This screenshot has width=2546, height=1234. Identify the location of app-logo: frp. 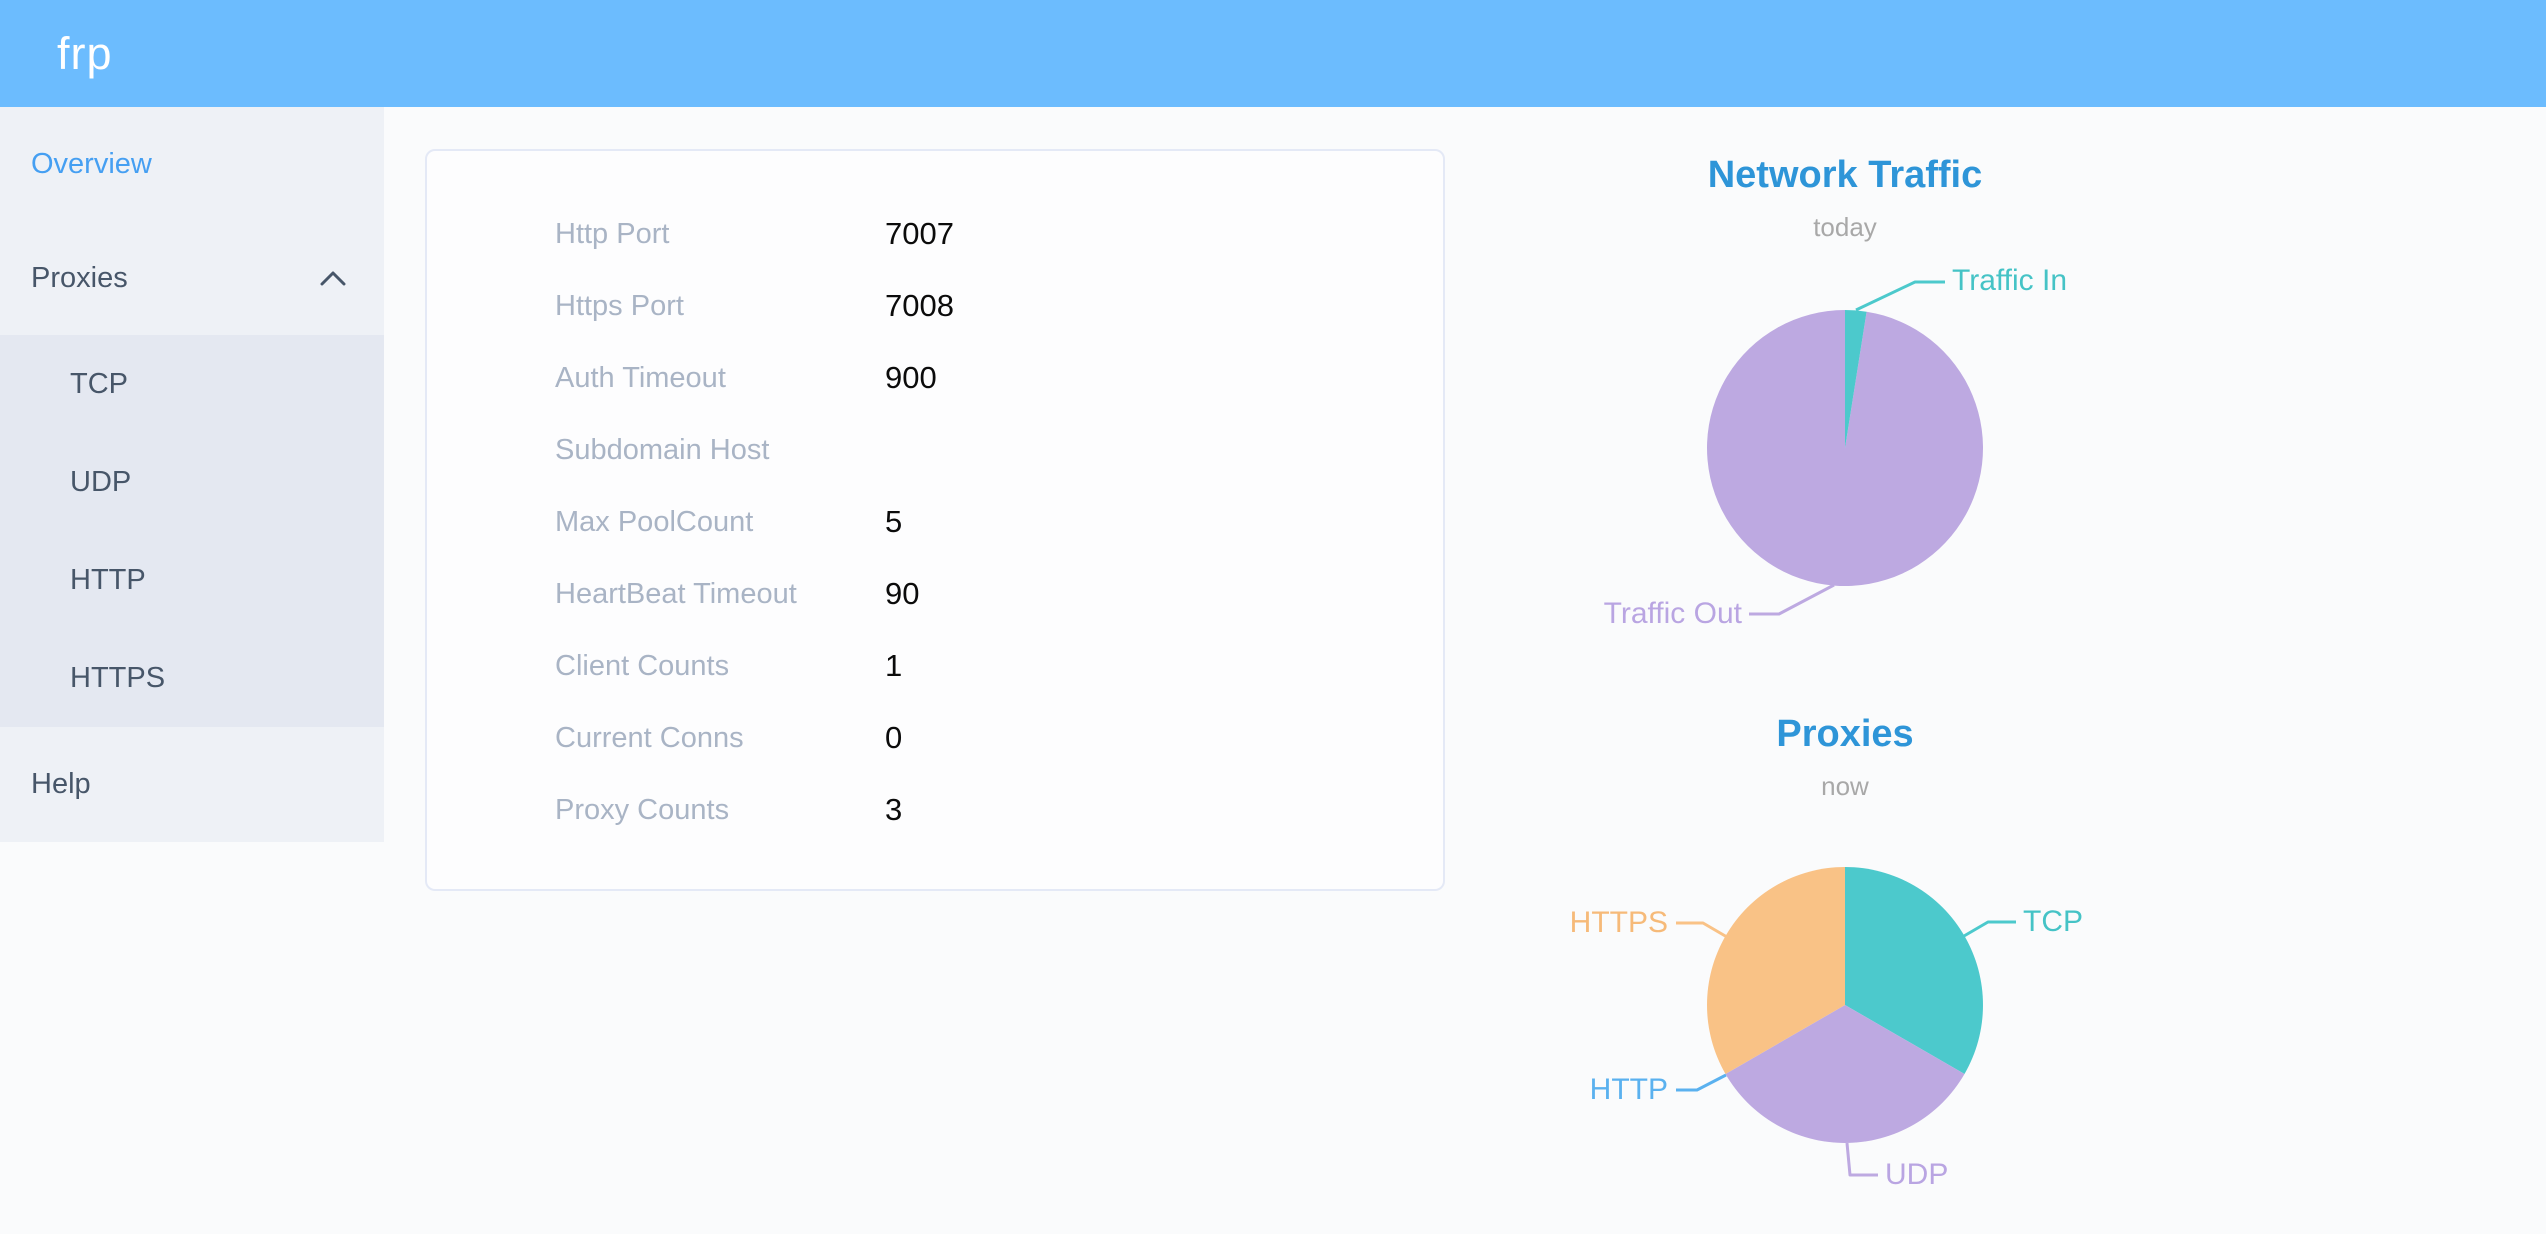
(85, 53).